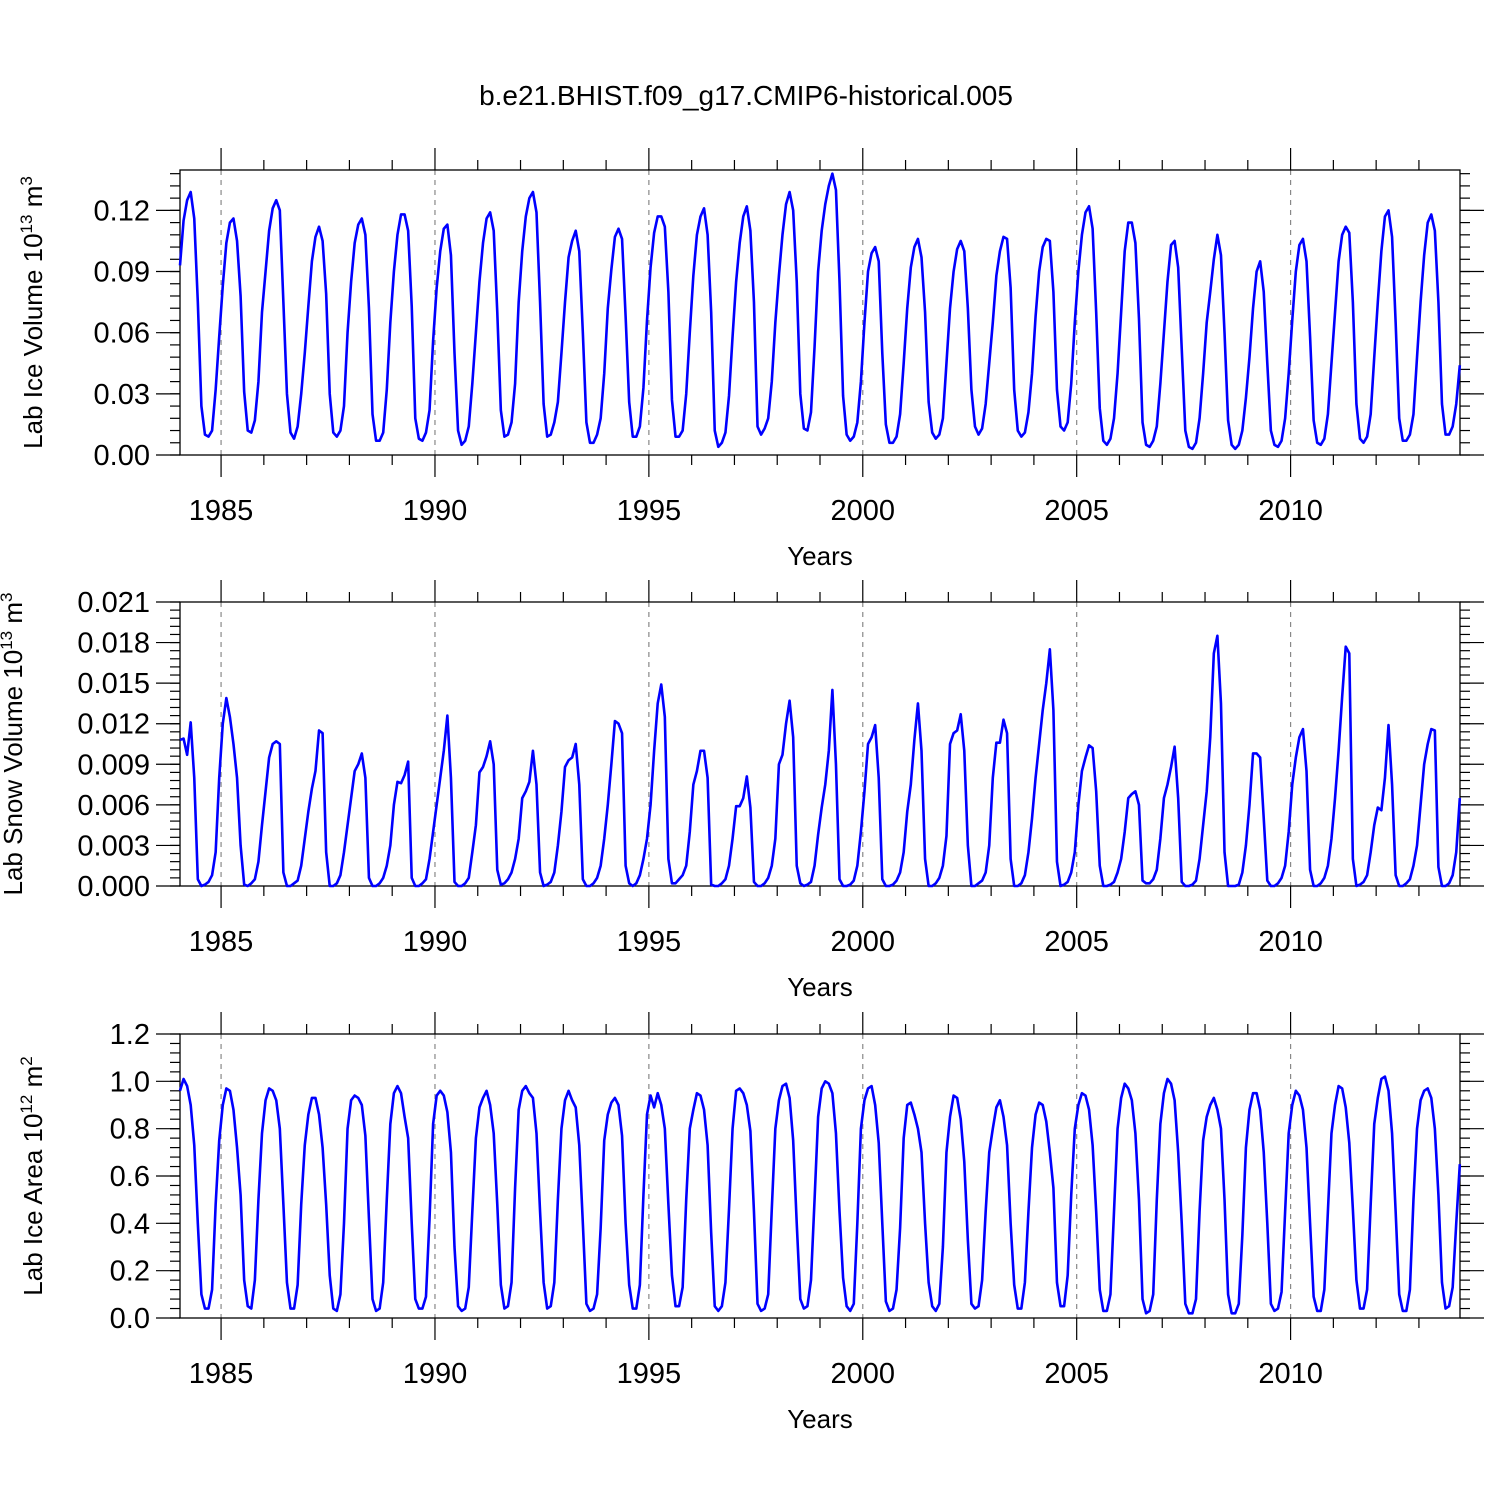 This screenshot has height=1500, width=1500. What do you see at coordinates (113, 725) in the screenshot?
I see `y-tick-label: 0.012` at bounding box center [113, 725].